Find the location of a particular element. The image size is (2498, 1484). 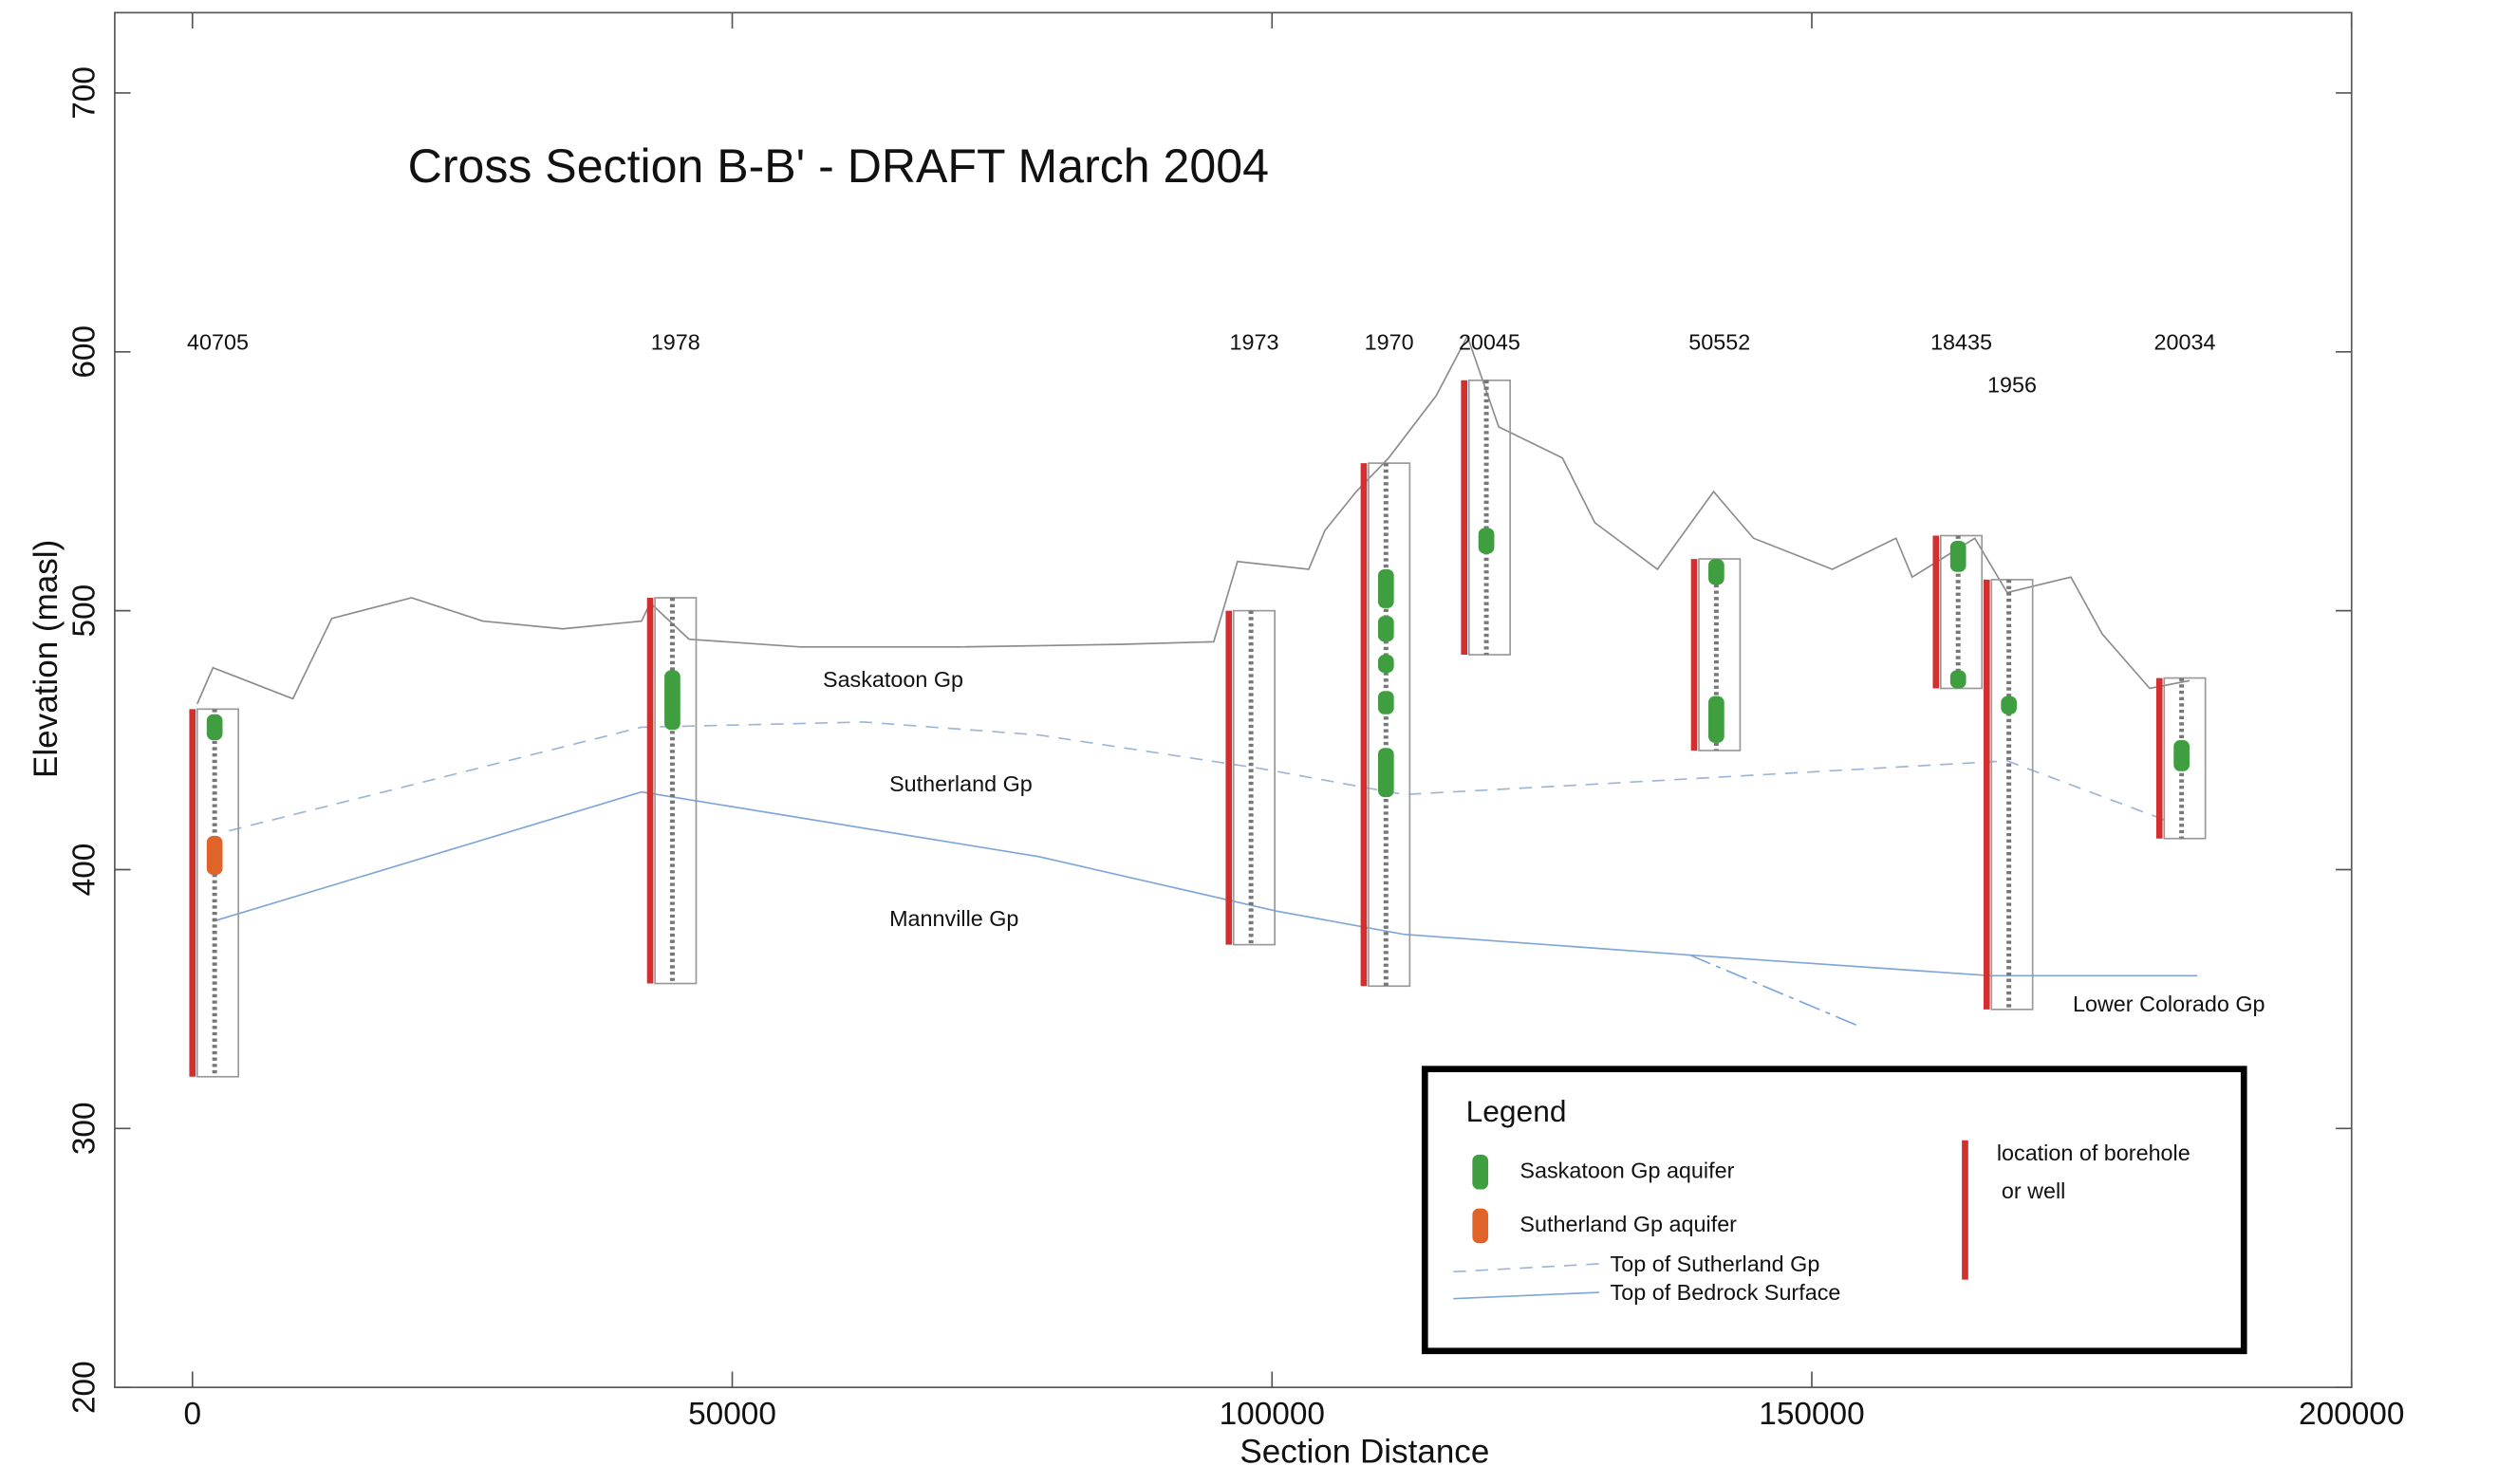

borehole-label: 1973 is located at coordinates (1253, 341).